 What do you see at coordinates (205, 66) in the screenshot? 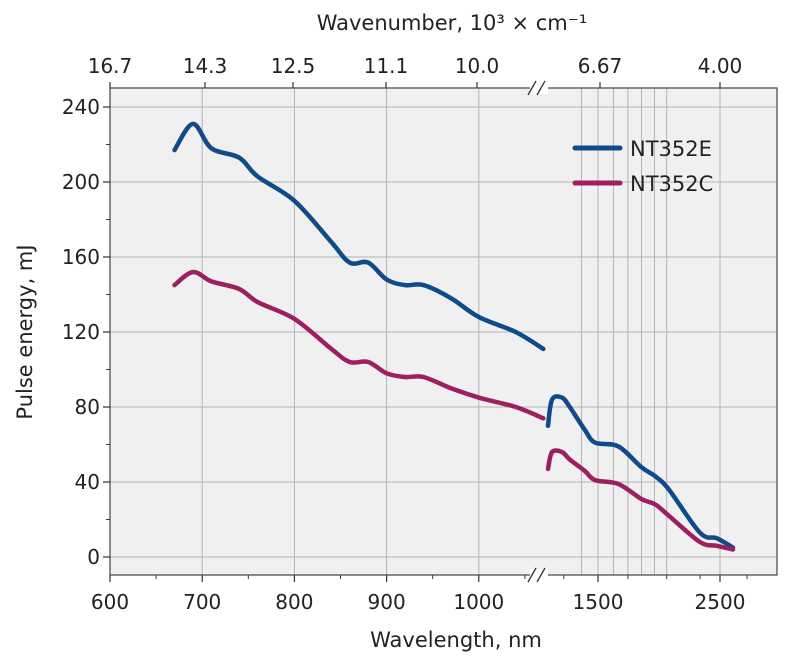
I see `x2-tick-label: 14.3` at bounding box center [205, 66].